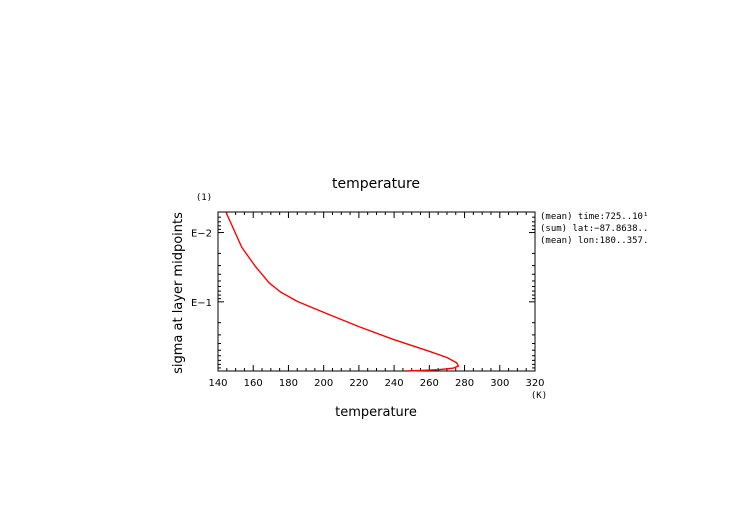  What do you see at coordinates (217, 383) in the screenshot?
I see `x-tick-label: 140` at bounding box center [217, 383].